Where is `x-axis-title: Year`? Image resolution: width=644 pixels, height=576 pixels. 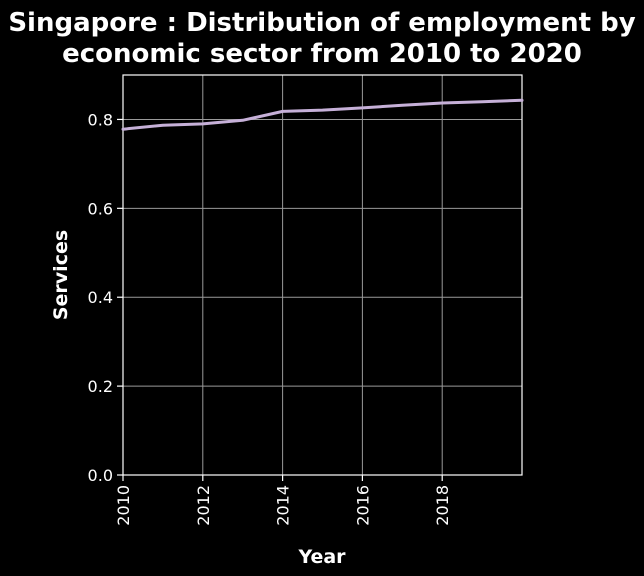 x-axis-title: Year is located at coordinates (321, 557).